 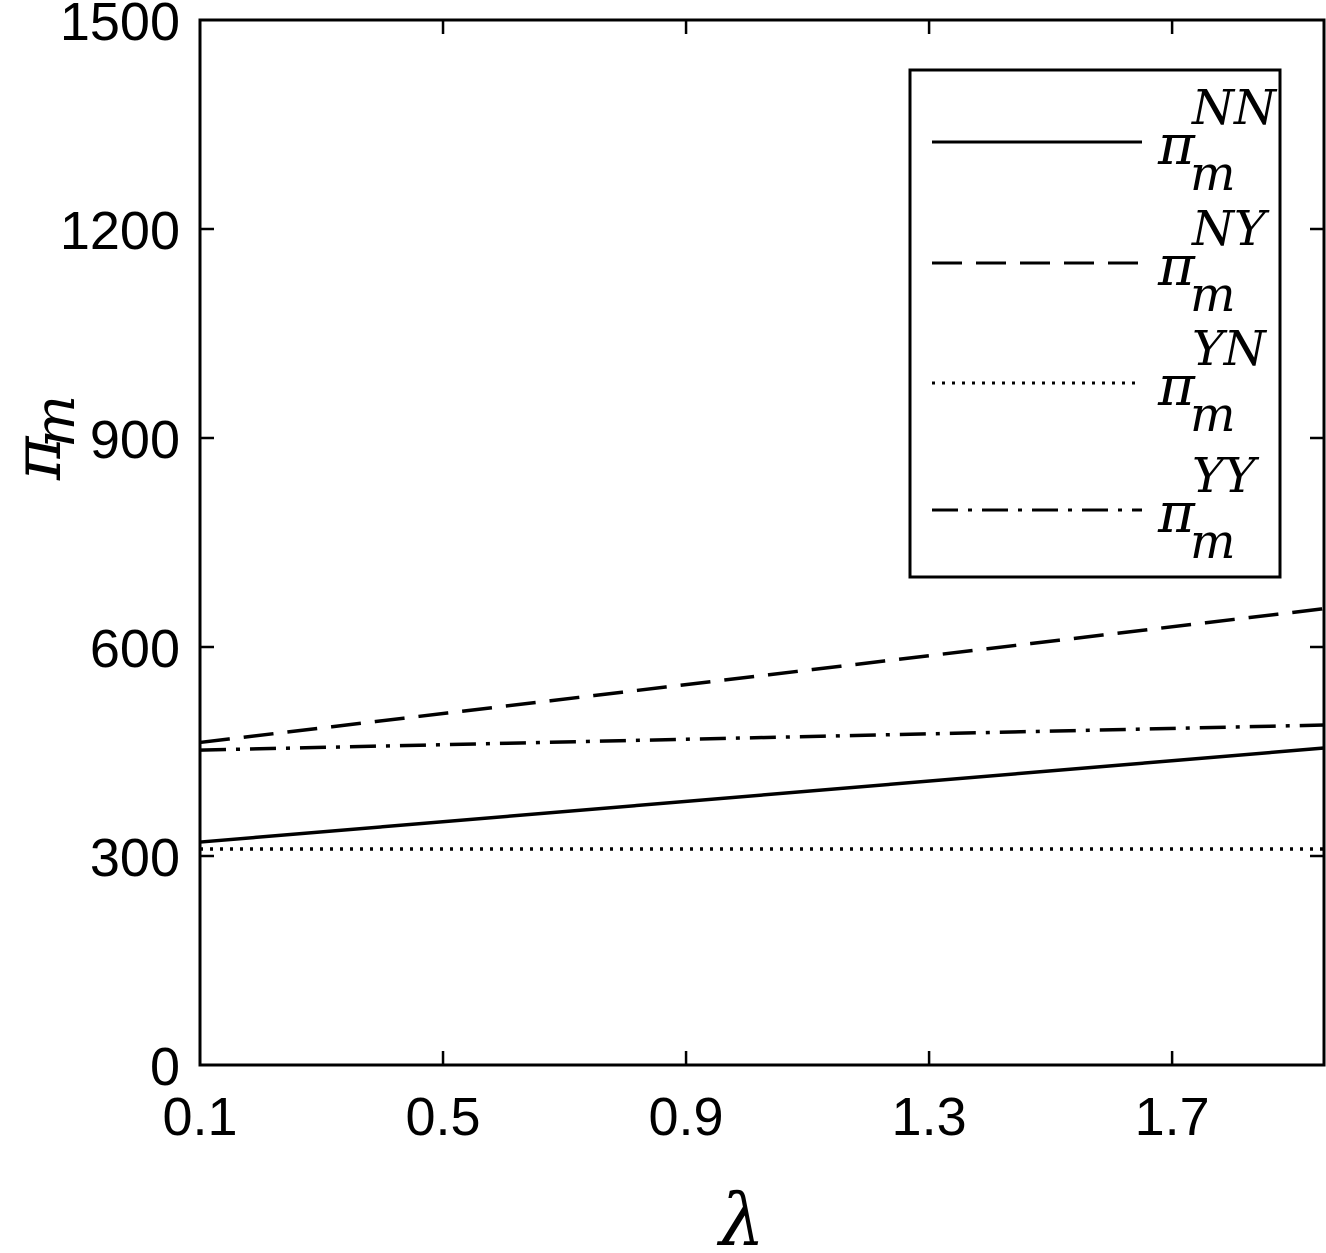 I want to click on series-line-nn, so click(x=762, y=795).